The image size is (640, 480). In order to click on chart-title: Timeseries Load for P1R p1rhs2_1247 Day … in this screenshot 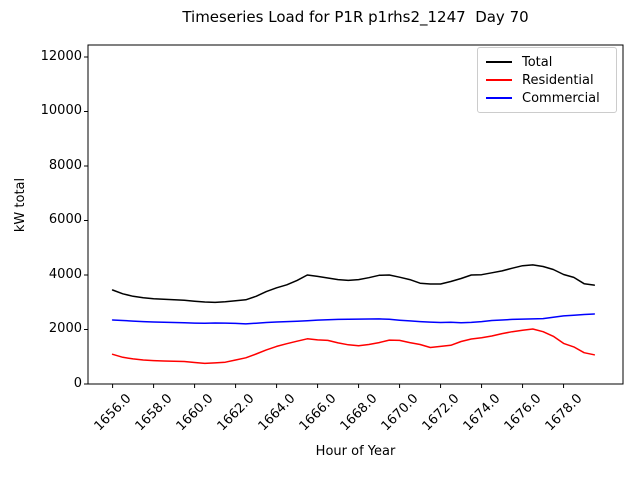, I will do `click(355, 17)`.